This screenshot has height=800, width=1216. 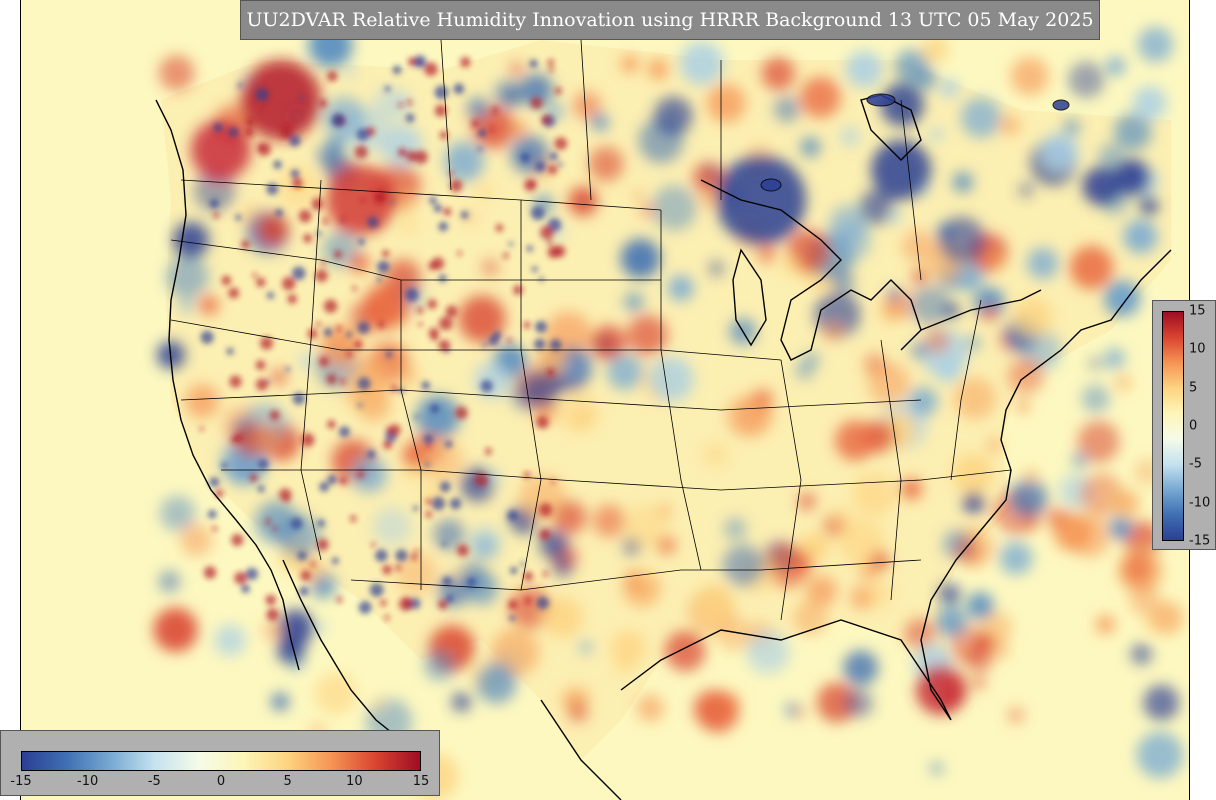 I want to click on horizontal-tick-label: 0, so click(x=221, y=781).